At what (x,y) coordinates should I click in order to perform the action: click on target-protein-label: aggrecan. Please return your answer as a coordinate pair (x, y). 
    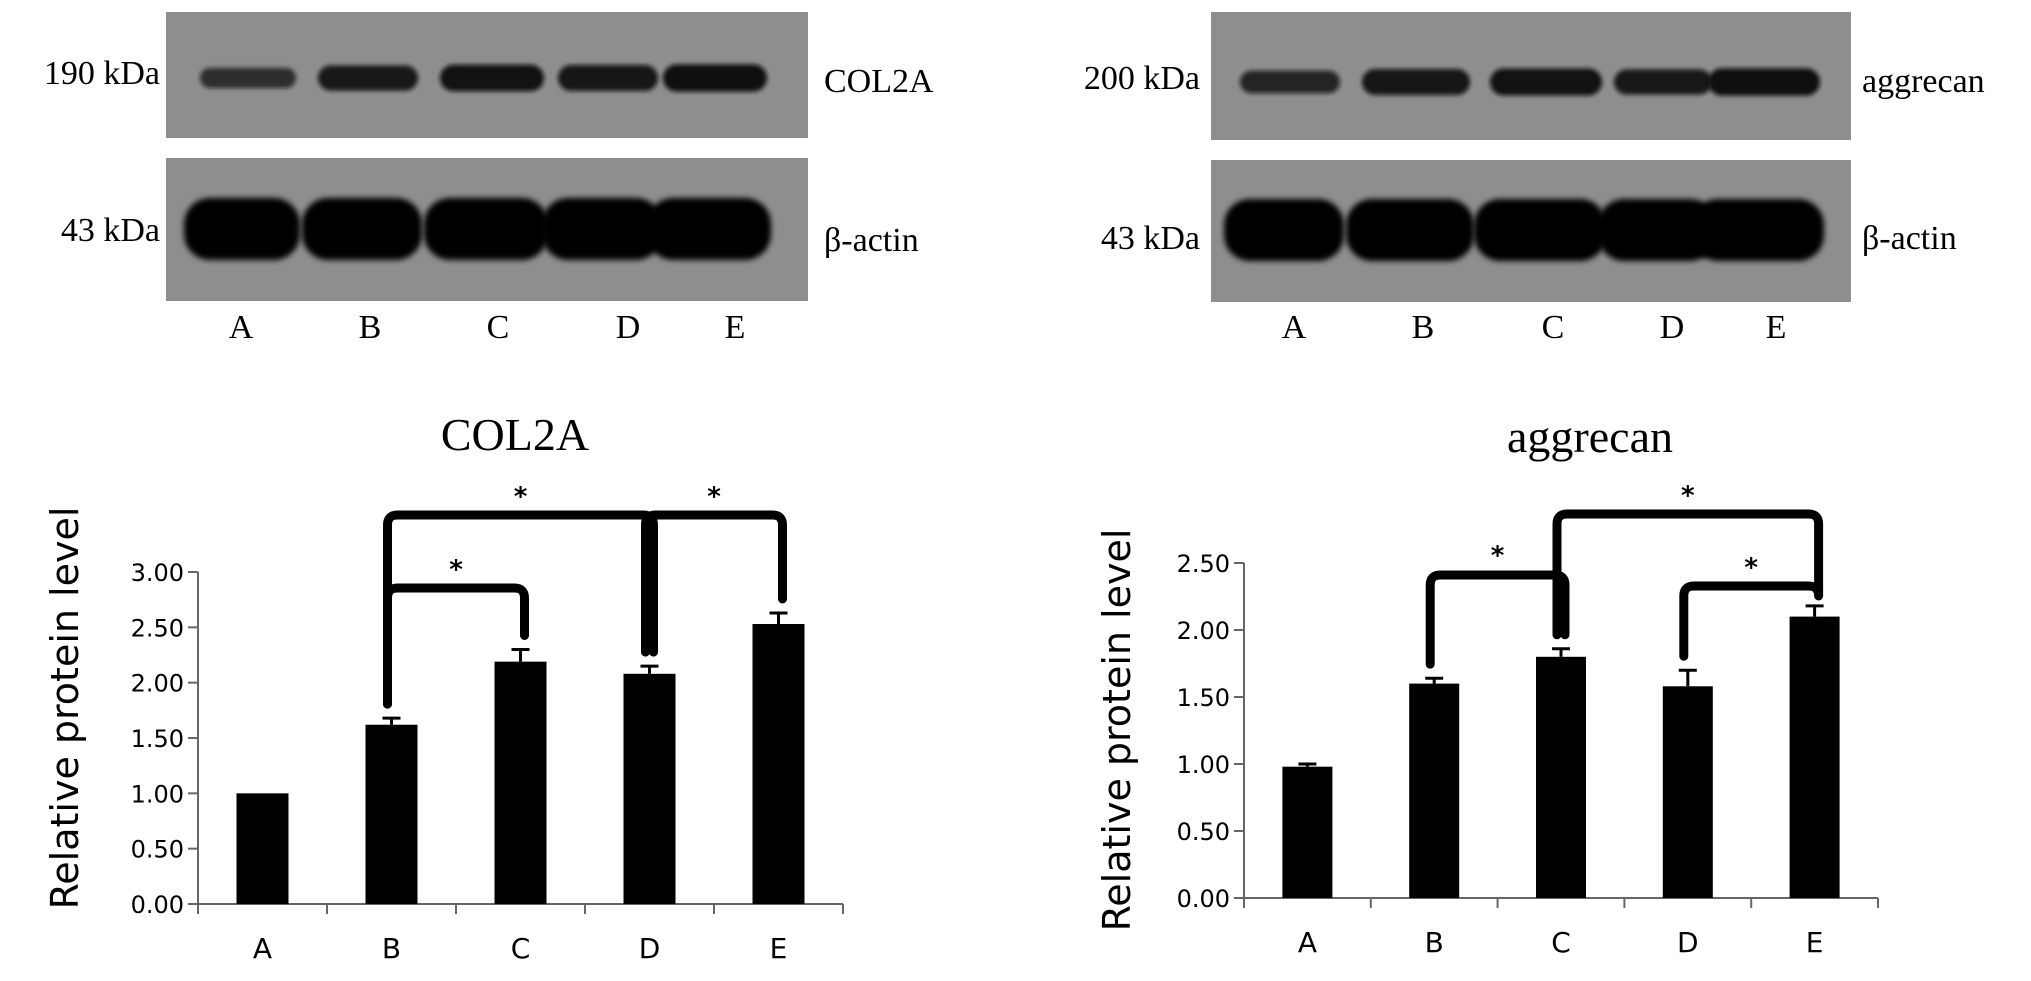
    Looking at the image, I should click on (1923, 81).